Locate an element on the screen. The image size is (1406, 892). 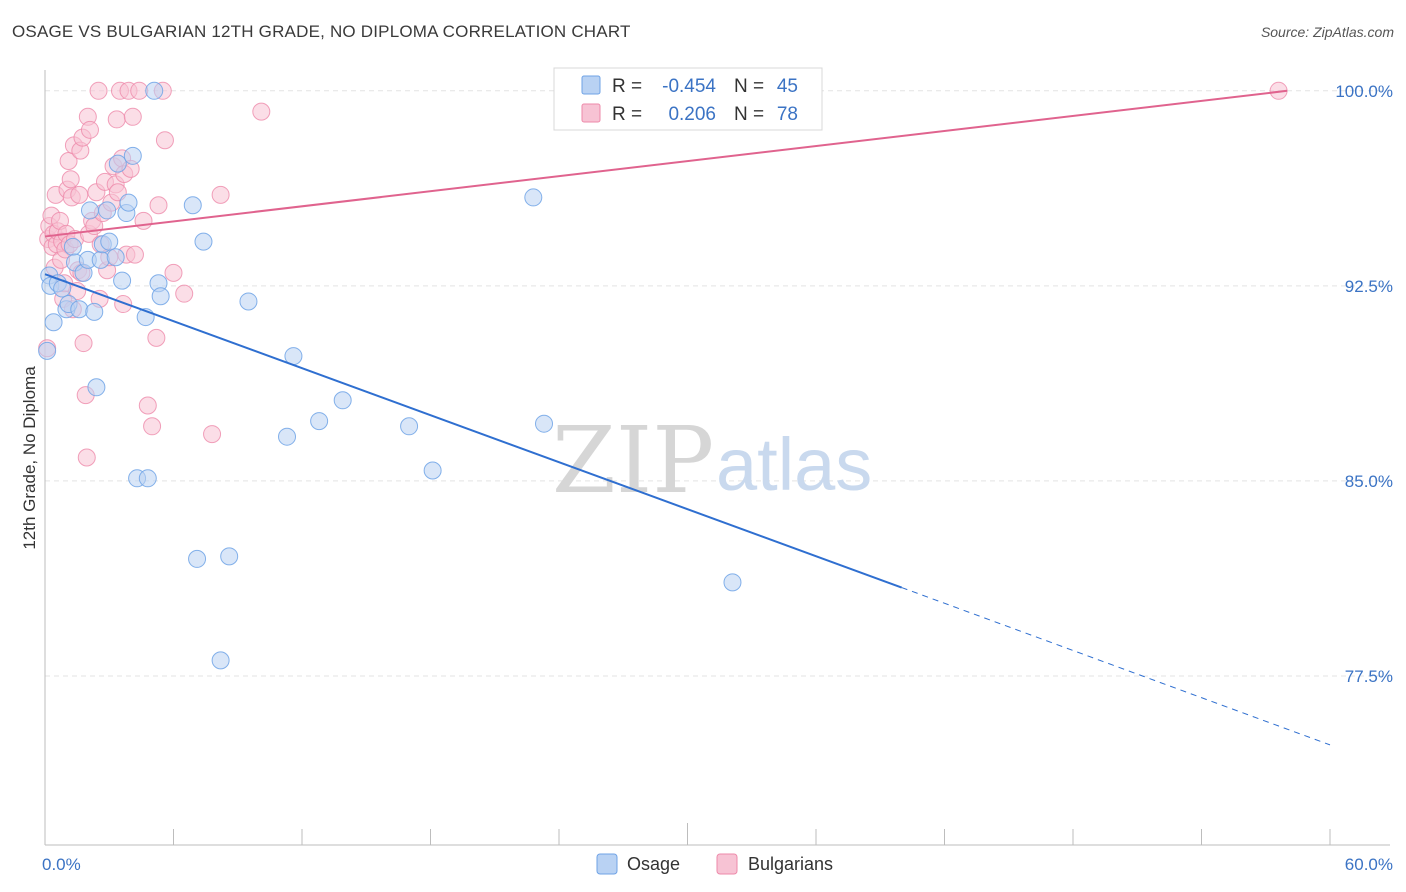
x-tick-label: 0.0% is located at coordinates (61, 864).